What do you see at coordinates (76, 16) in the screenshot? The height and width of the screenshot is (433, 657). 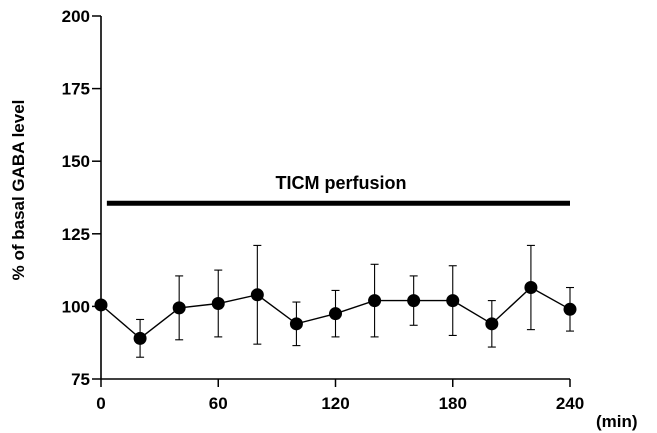 I see `y-tick-label: 200` at bounding box center [76, 16].